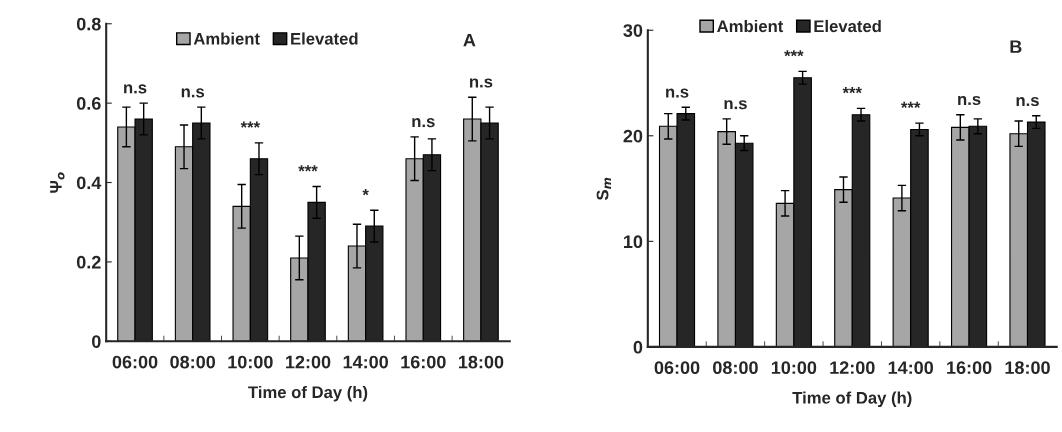 This screenshot has height=432, width=1062. What do you see at coordinates (57, 182) in the screenshot?
I see `y-axis-title: Ψ$_{o}$` at bounding box center [57, 182].